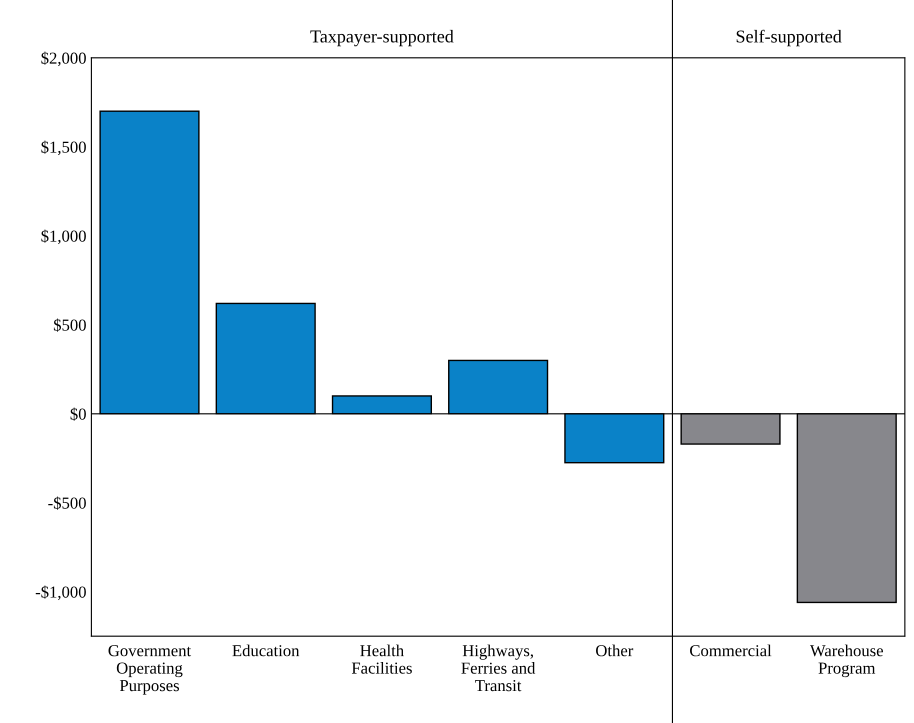 Image resolution: width=914 pixels, height=723 pixels. I want to click on y-tick-label: $2,000, so click(63, 59).